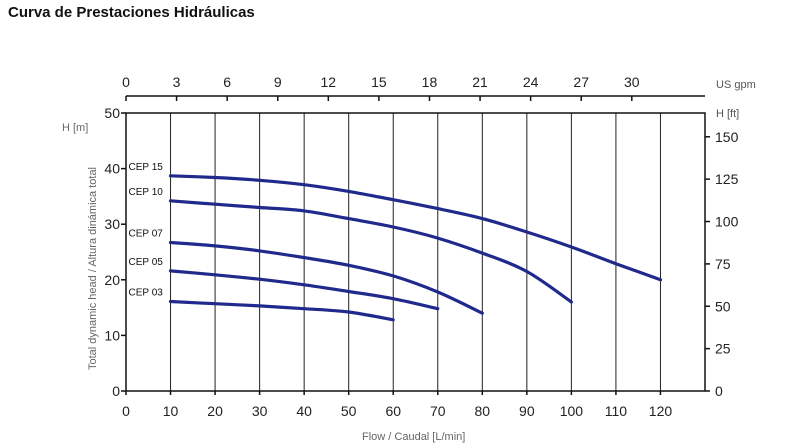 The width and height of the screenshot is (800, 448). What do you see at coordinates (379, 82) in the screenshot?
I see `x-top-tick-label: 15` at bounding box center [379, 82].